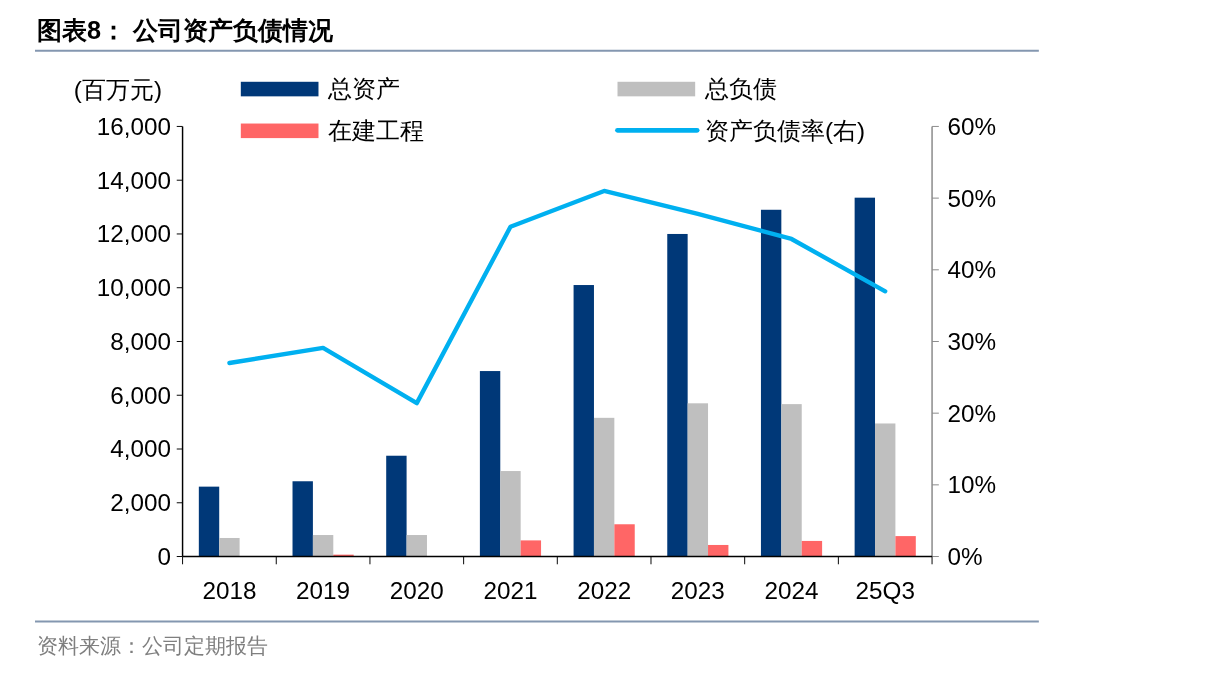 Image resolution: width=1206 pixels, height=686 pixels. I want to click on x-tick-label: 2021, so click(510, 591).